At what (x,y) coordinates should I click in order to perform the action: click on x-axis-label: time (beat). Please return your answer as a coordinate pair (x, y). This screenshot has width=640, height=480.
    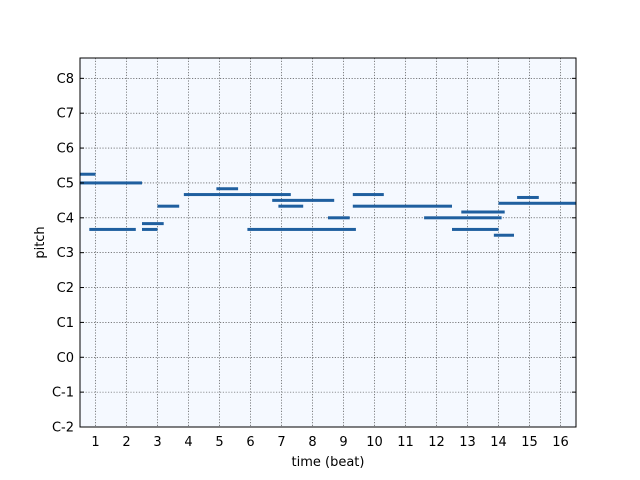
    Looking at the image, I should click on (328, 462).